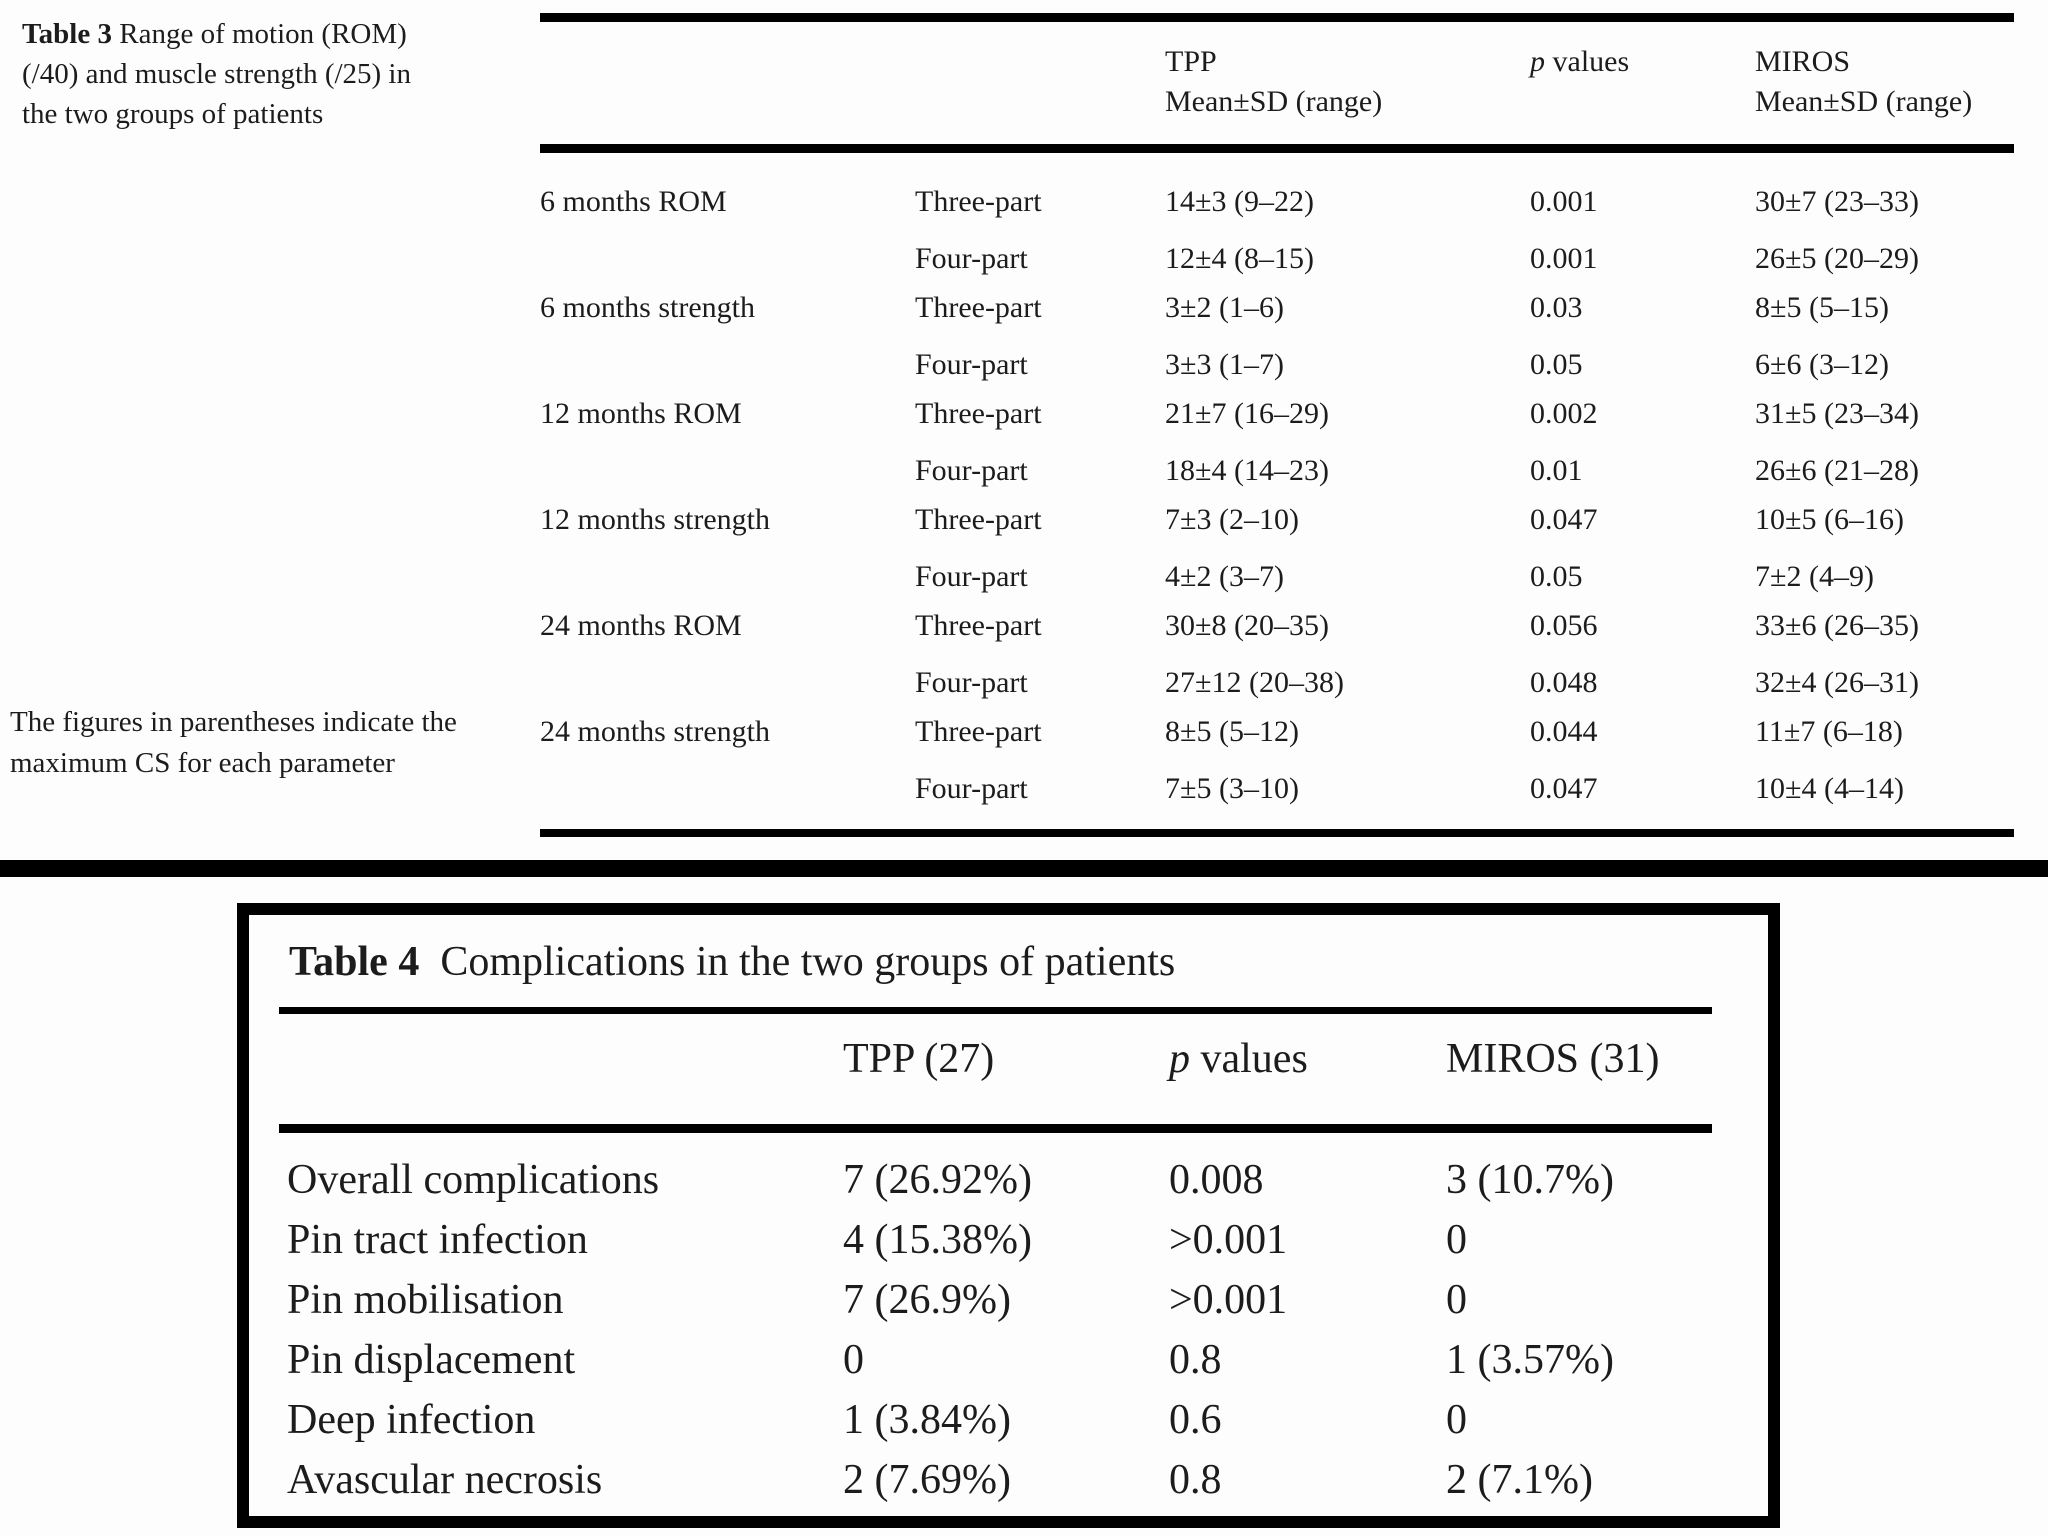  I want to click on table3-tpp-value-cell: 14±3 (9–22), so click(1239, 201).